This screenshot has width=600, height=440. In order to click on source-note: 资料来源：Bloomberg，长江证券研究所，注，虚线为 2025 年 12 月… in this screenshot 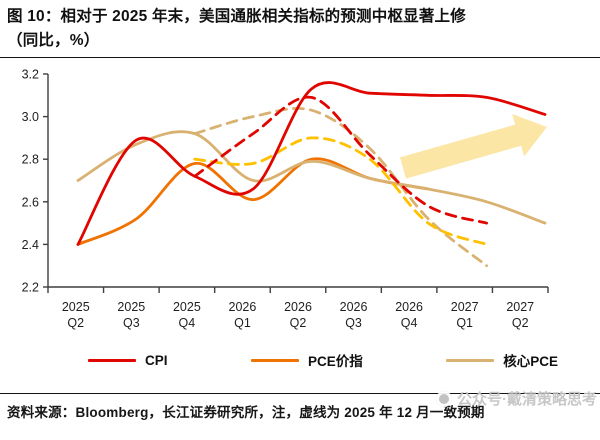, I will do `click(246, 412)`.